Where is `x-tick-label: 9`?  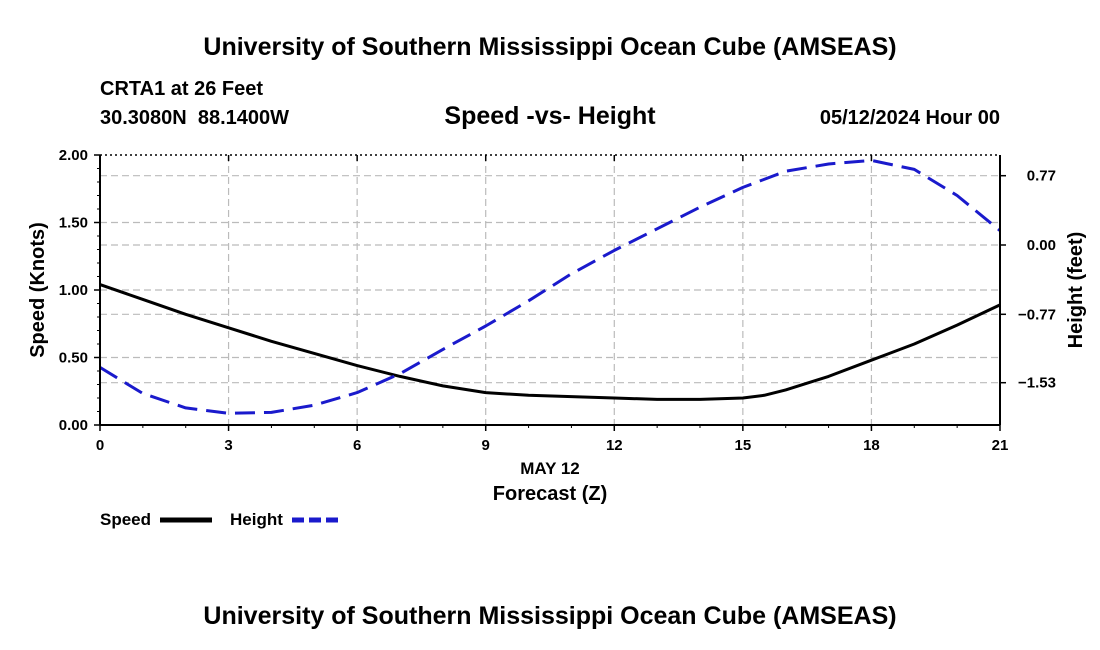
x-tick-label: 9 is located at coordinates (486, 445).